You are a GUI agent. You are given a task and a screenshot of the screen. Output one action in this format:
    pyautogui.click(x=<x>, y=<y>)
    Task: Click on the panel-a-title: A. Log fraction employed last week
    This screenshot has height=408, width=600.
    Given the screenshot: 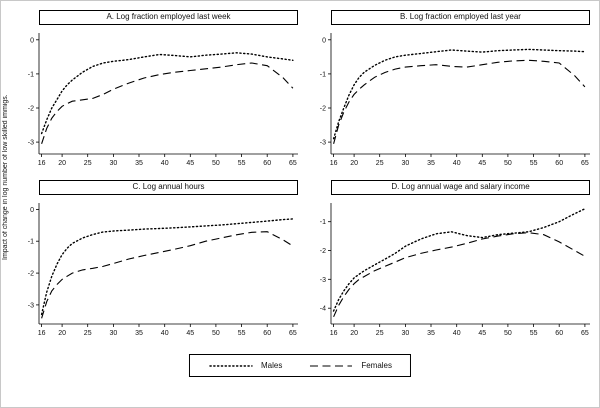 What is the action you would take?
    pyautogui.click(x=168, y=17)
    